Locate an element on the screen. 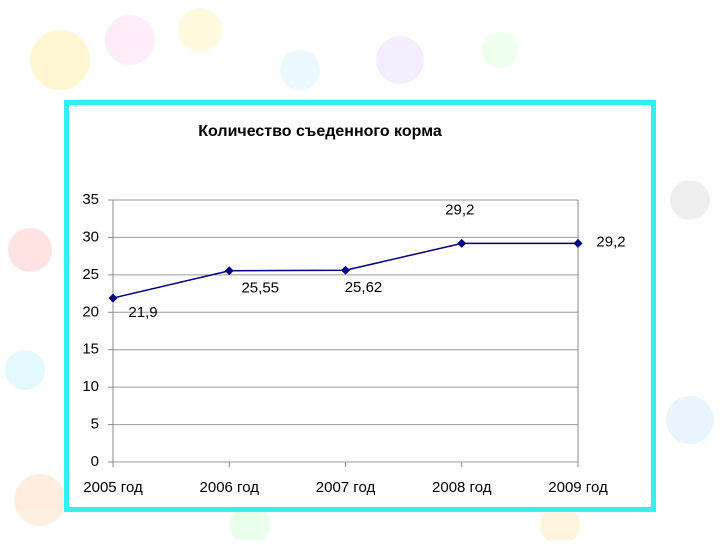  x-tick-label: 2007 год is located at coordinates (346, 487).